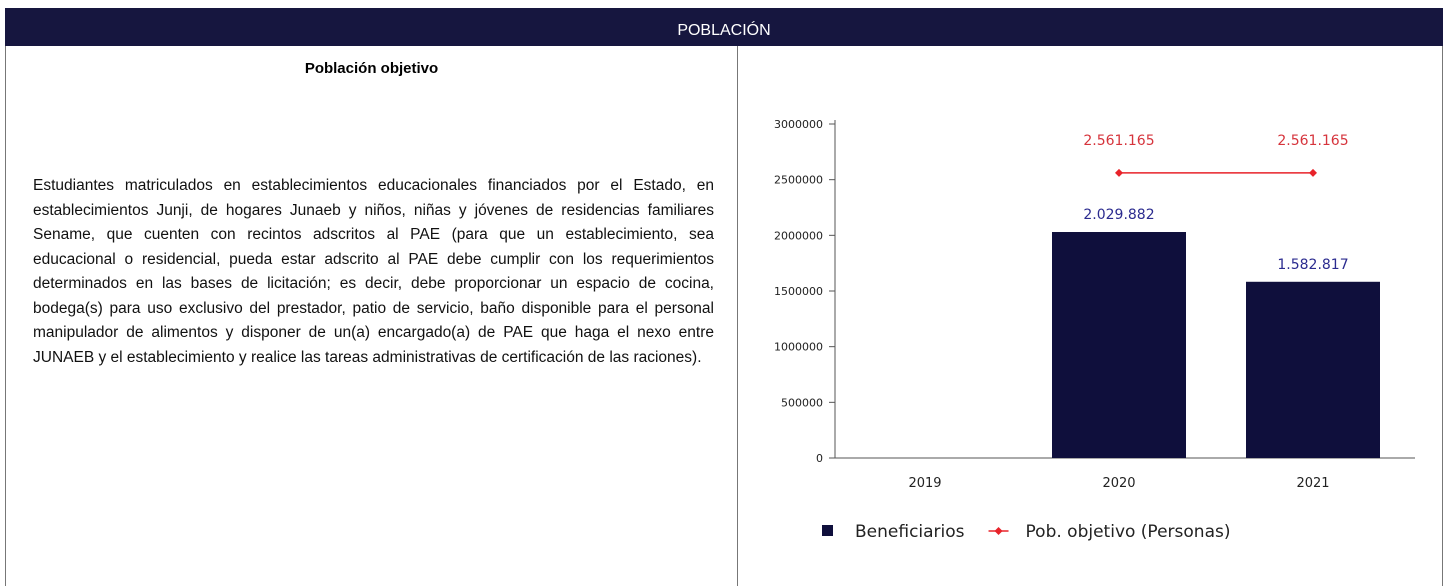  Describe the element at coordinates (798, 180) in the screenshot. I see `y-tick-label: 2500000` at that location.